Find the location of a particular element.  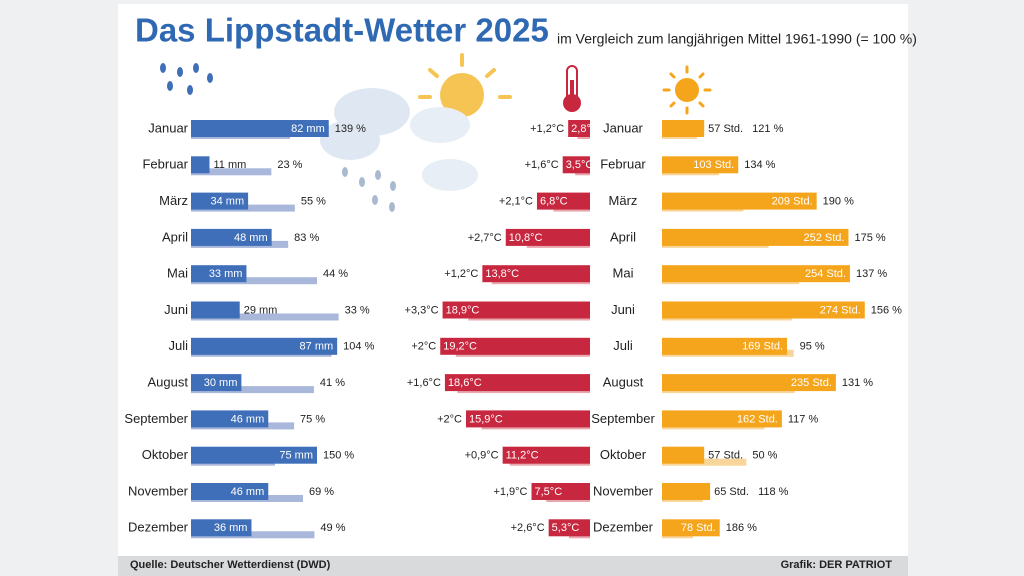

month-label: Januar is located at coordinates (623, 127).